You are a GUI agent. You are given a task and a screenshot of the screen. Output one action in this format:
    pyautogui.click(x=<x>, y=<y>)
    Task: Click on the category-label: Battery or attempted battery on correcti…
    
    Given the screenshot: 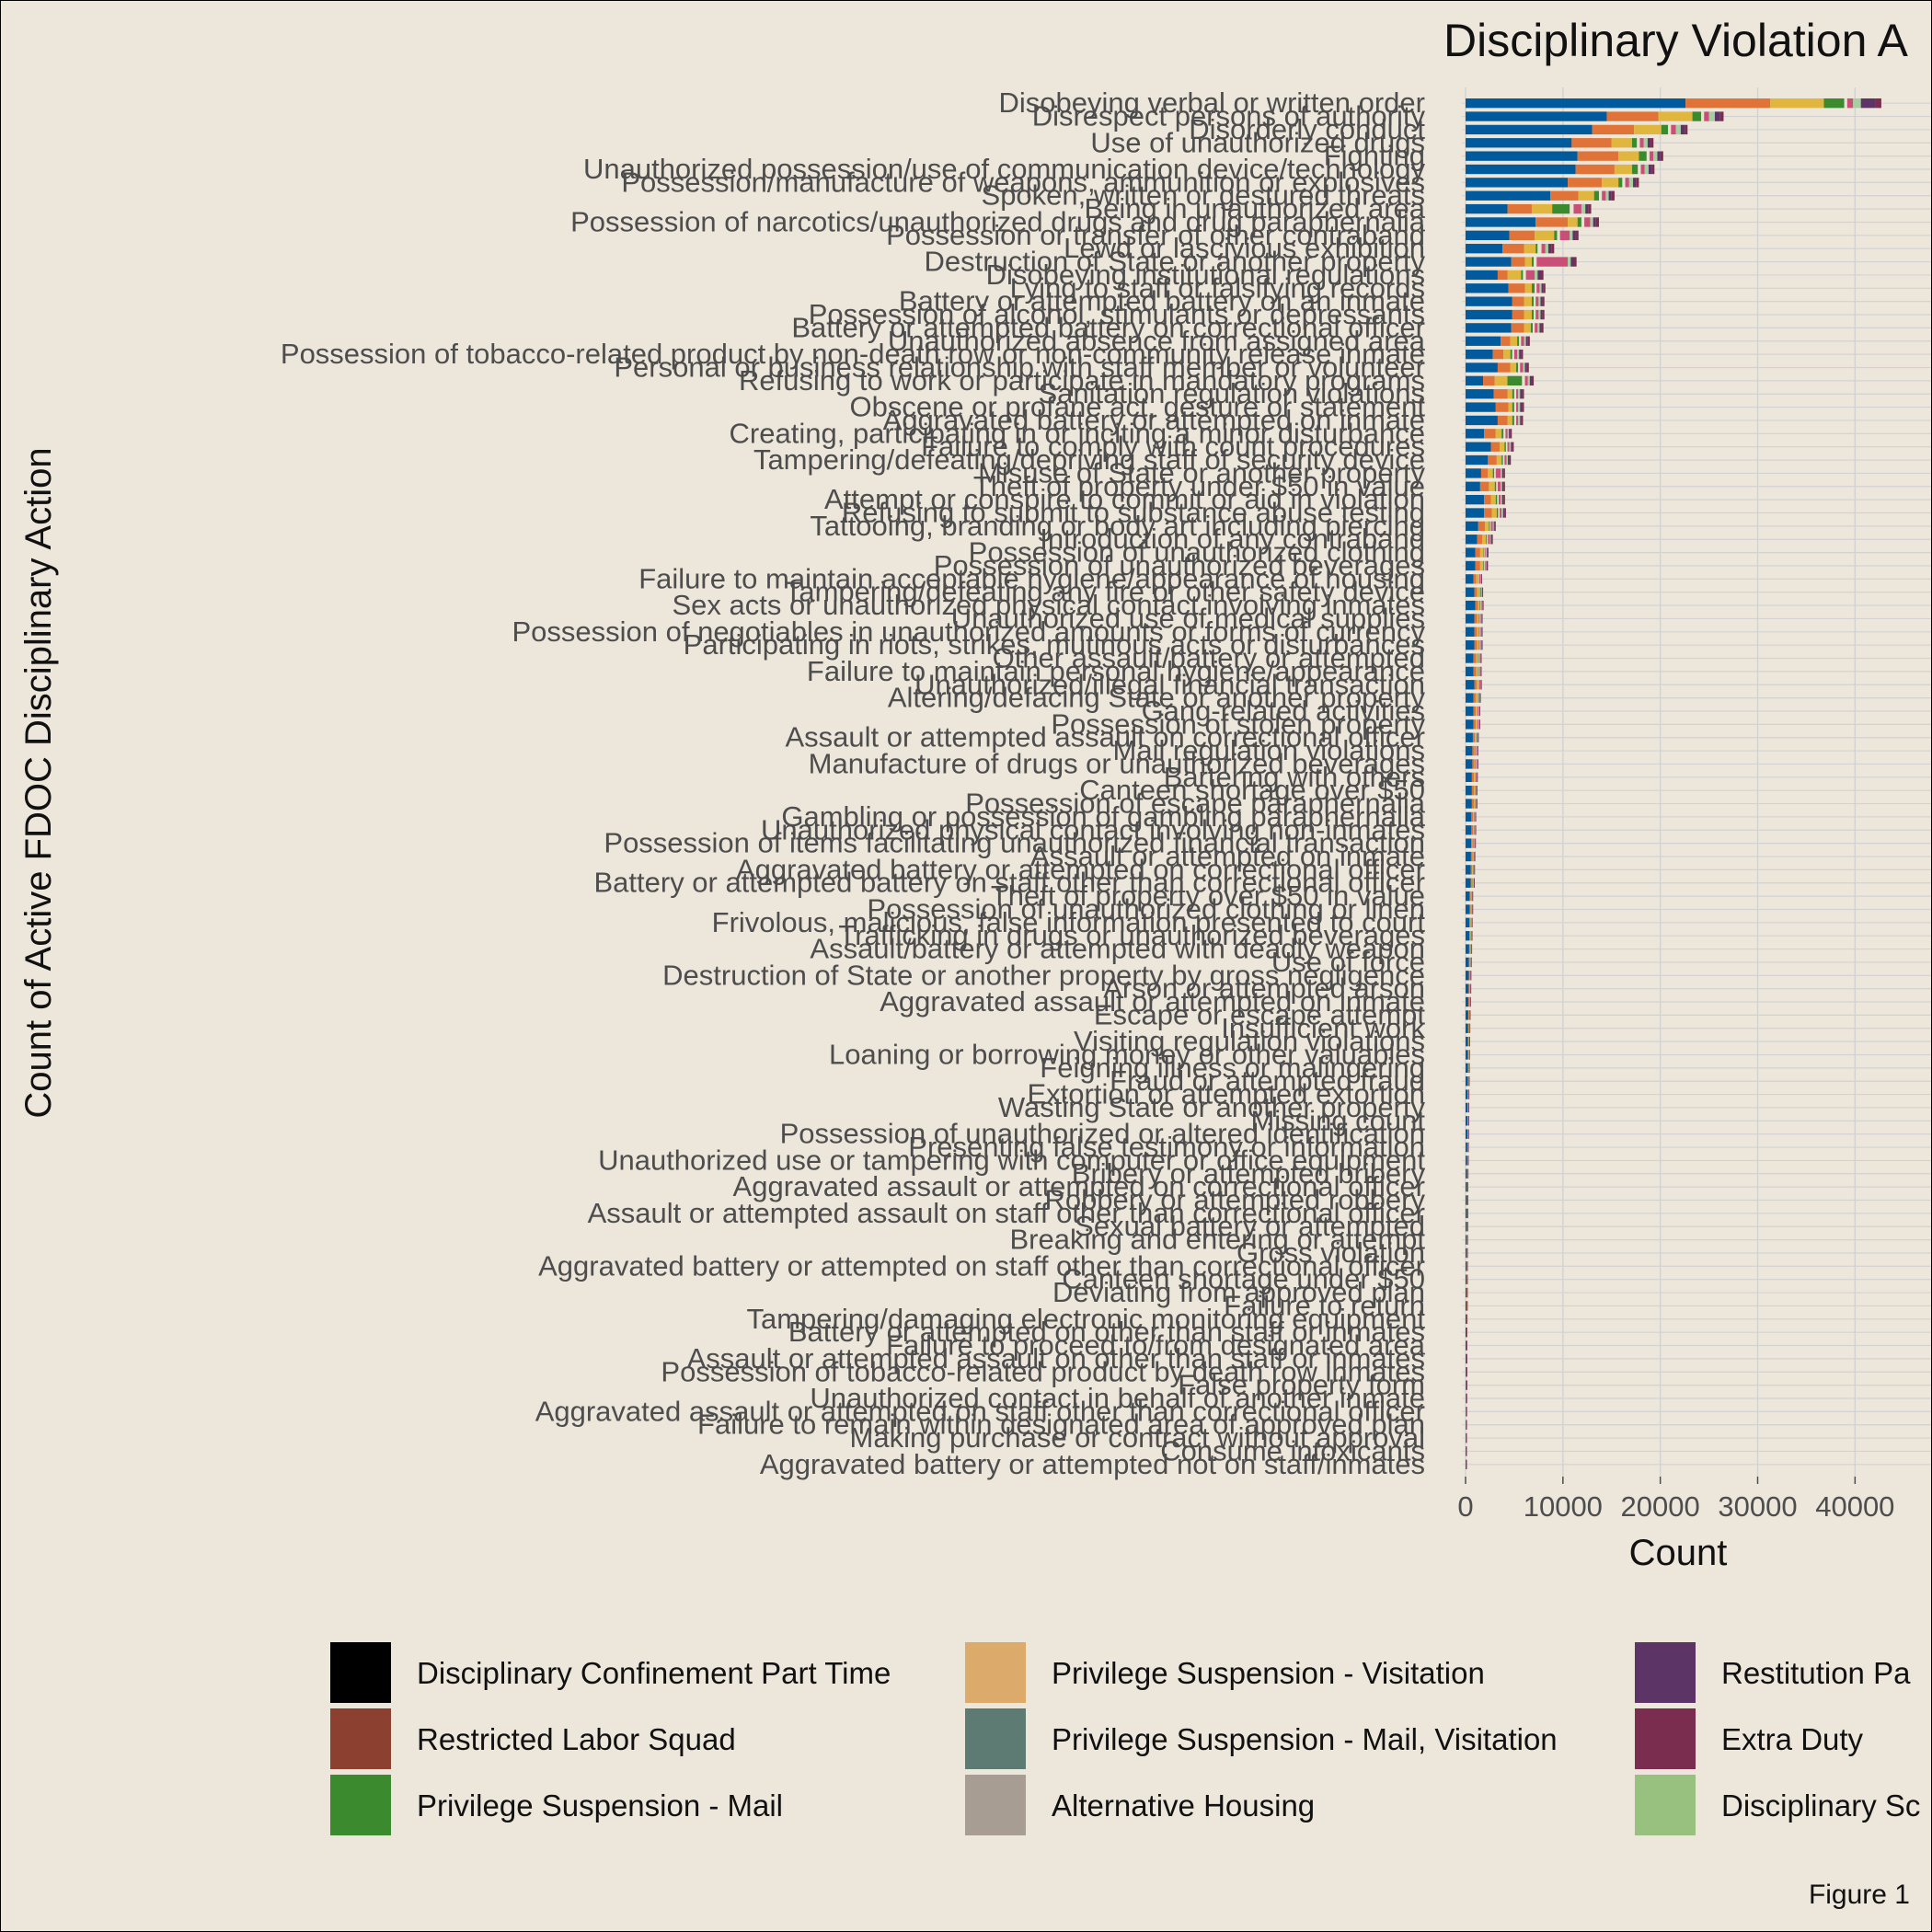 What is the action you would take?
    pyautogui.click(x=1108, y=327)
    